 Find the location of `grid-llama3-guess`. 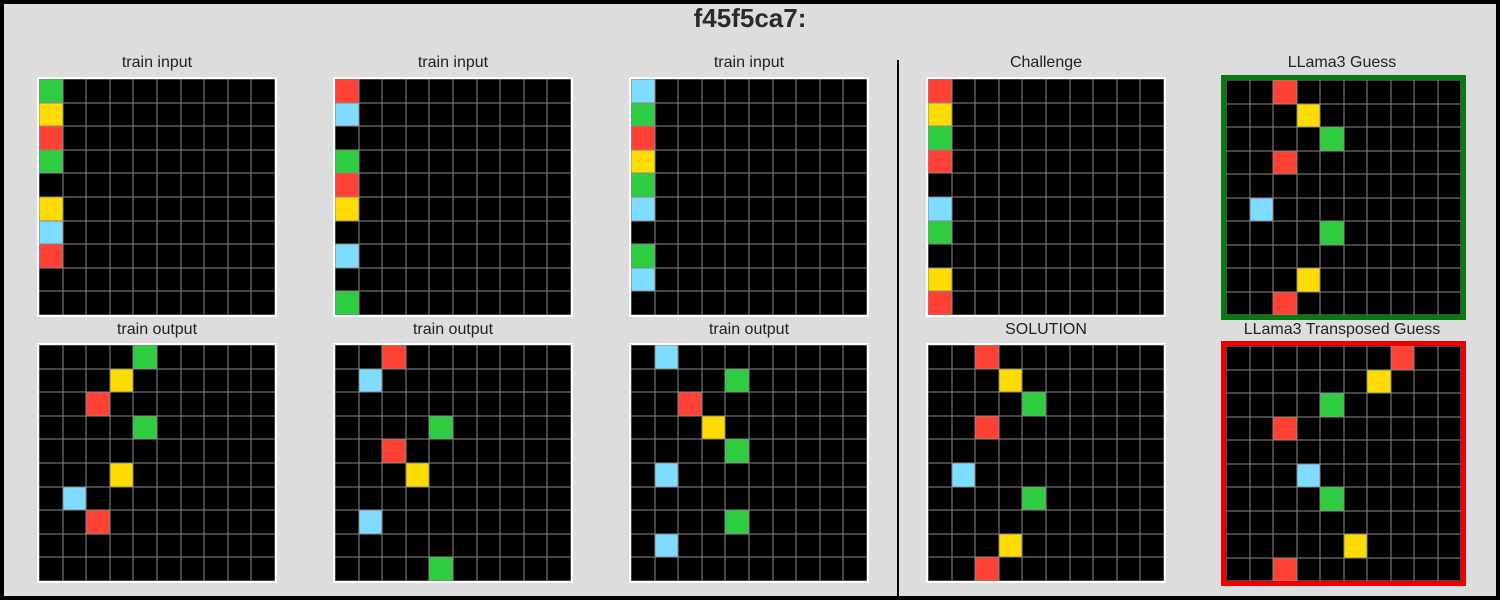

grid-llama3-guess is located at coordinates (1343, 197).